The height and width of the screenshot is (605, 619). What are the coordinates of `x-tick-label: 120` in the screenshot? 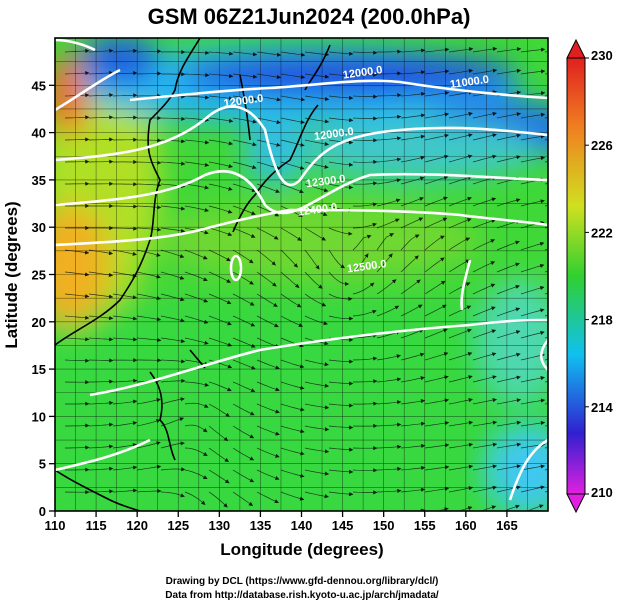 It's located at (137, 525).